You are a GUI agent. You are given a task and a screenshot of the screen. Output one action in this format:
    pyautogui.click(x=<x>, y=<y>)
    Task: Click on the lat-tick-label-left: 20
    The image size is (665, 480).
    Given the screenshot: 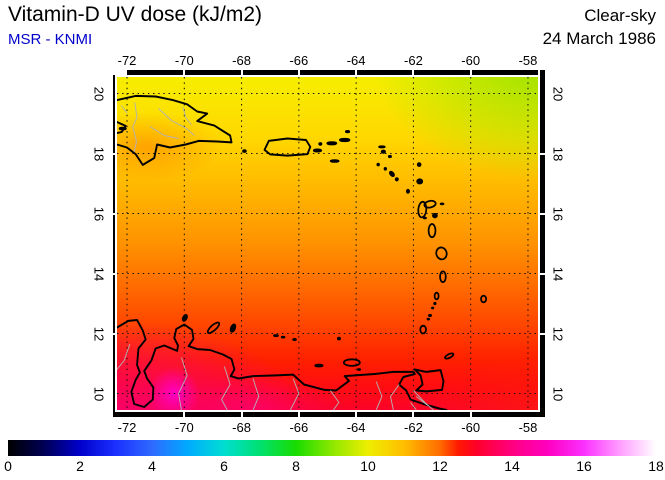 What is the action you would take?
    pyautogui.click(x=99, y=93)
    